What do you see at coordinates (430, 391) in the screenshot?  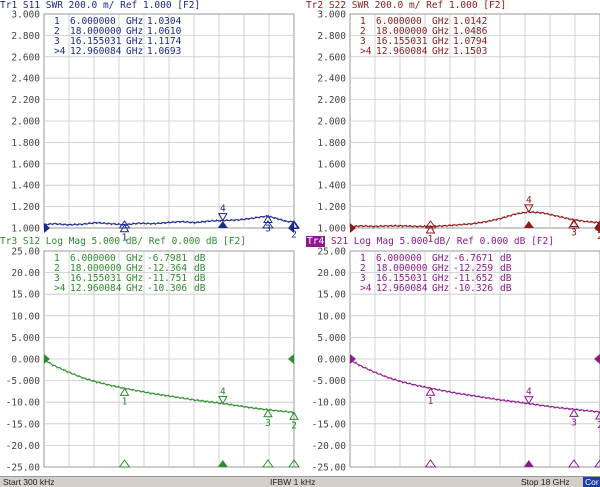 I see `marker-1-icon` at bounding box center [430, 391].